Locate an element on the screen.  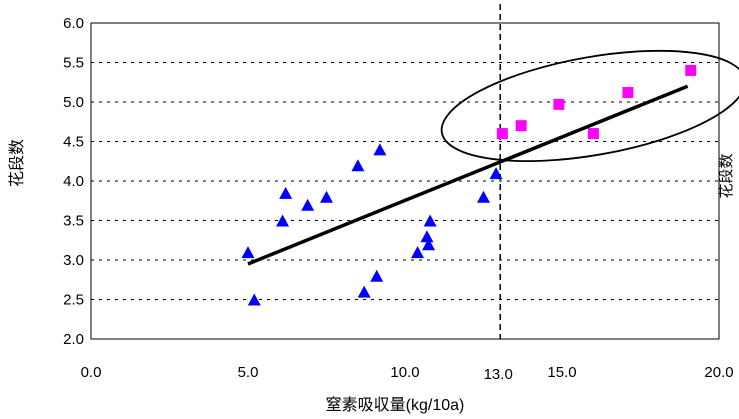
threshold-label: 13.0 is located at coordinates (498, 374).